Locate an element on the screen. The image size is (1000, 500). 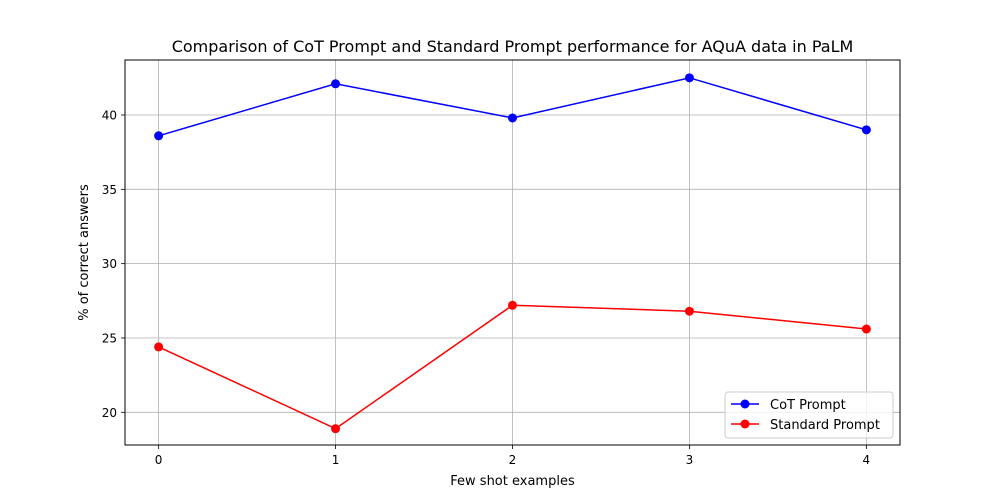
y-tick-label: 25 is located at coordinates (109, 338).